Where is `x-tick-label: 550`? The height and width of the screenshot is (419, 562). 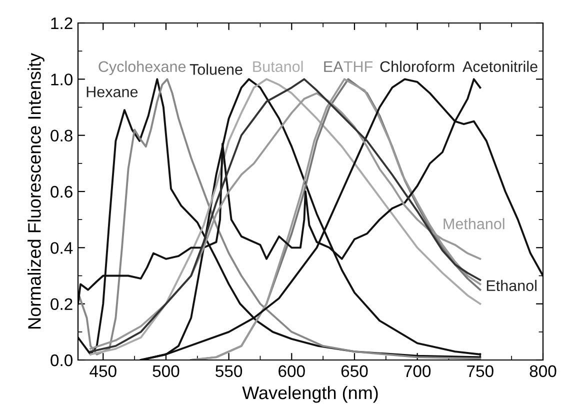
x-tick-label: 550 is located at coordinates (229, 371).